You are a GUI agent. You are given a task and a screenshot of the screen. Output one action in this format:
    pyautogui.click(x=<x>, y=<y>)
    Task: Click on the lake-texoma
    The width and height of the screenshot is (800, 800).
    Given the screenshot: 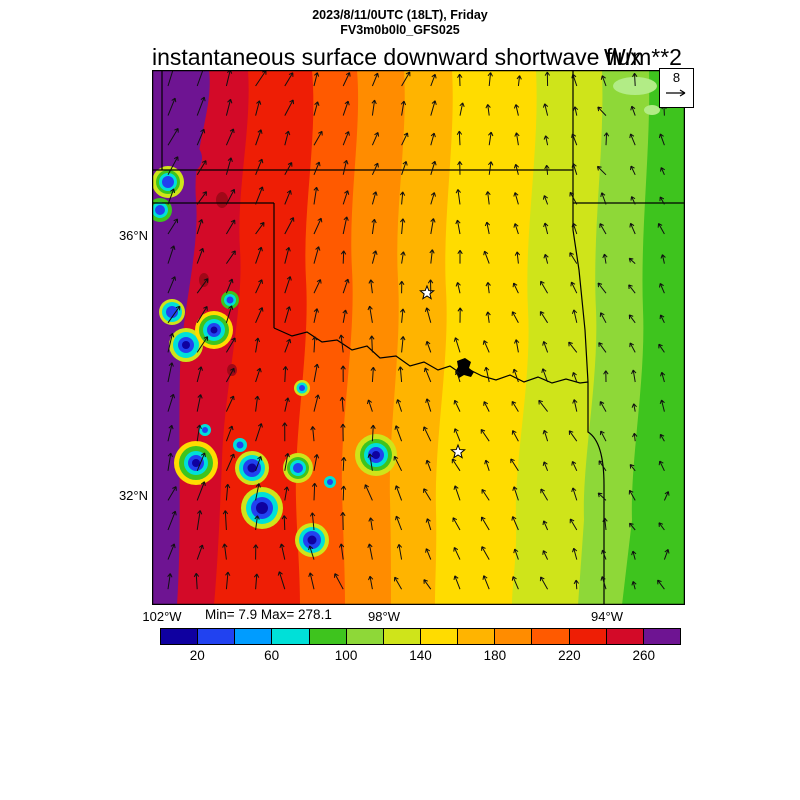 What is the action you would take?
    pyautogui.click(x=464, y=368)
    